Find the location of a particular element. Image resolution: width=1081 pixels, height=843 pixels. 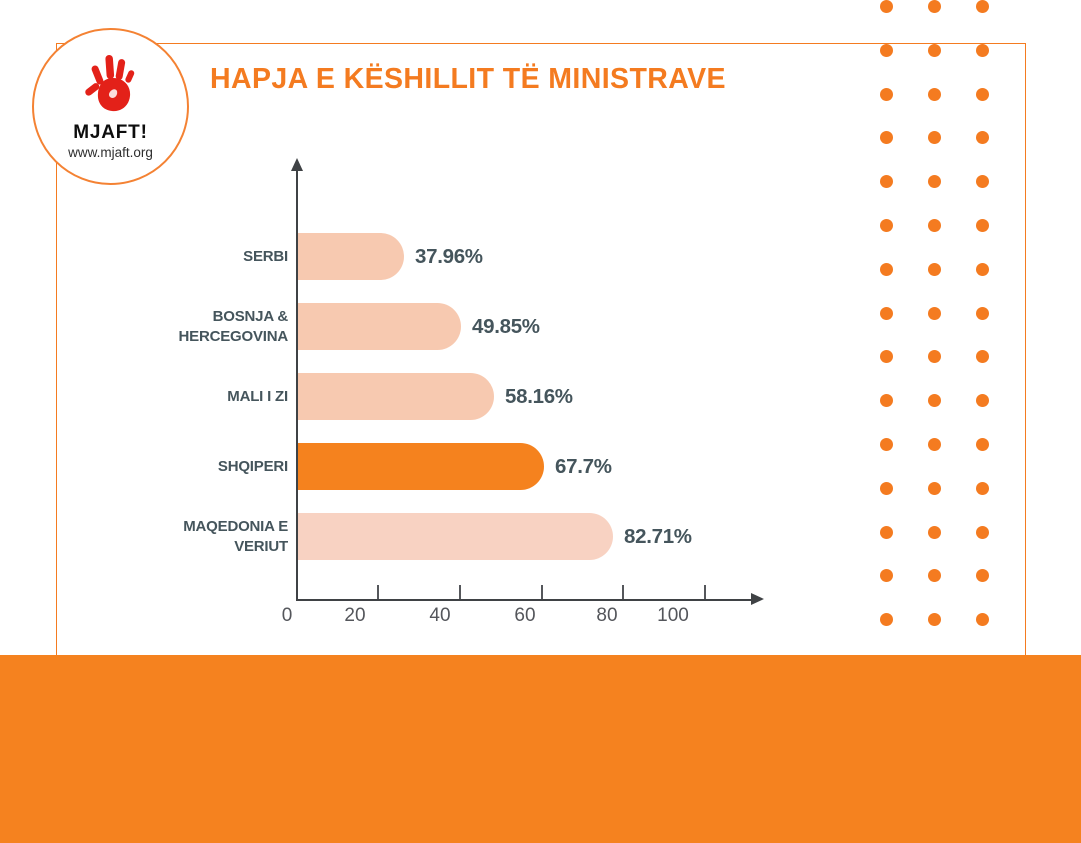

y-axis-arrow-icon is located at coordinates (296, 164).